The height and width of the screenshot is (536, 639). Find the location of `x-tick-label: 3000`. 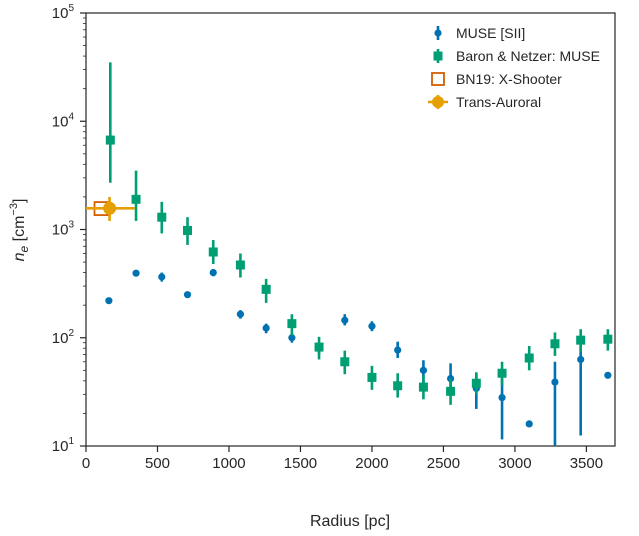

x-tick-label: 3000 is located at coordinates (514, 463).